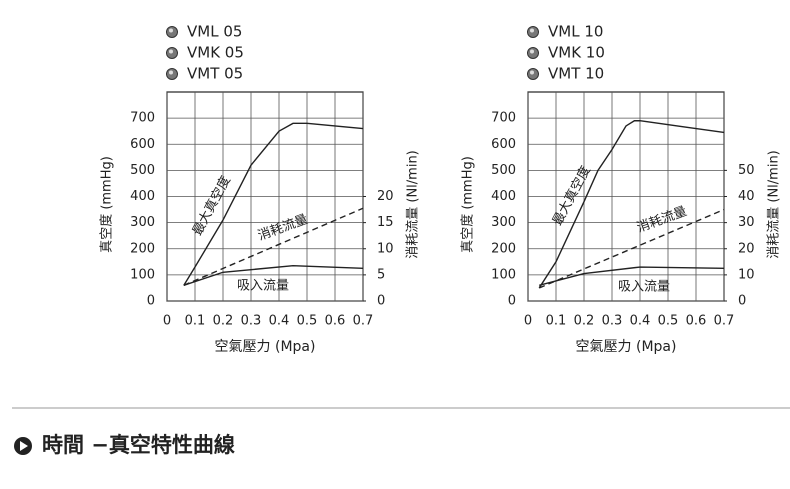  Describe the element at coordinates (211, 205) in the screenshot. I see `series-label: 最大真空度` at that location.